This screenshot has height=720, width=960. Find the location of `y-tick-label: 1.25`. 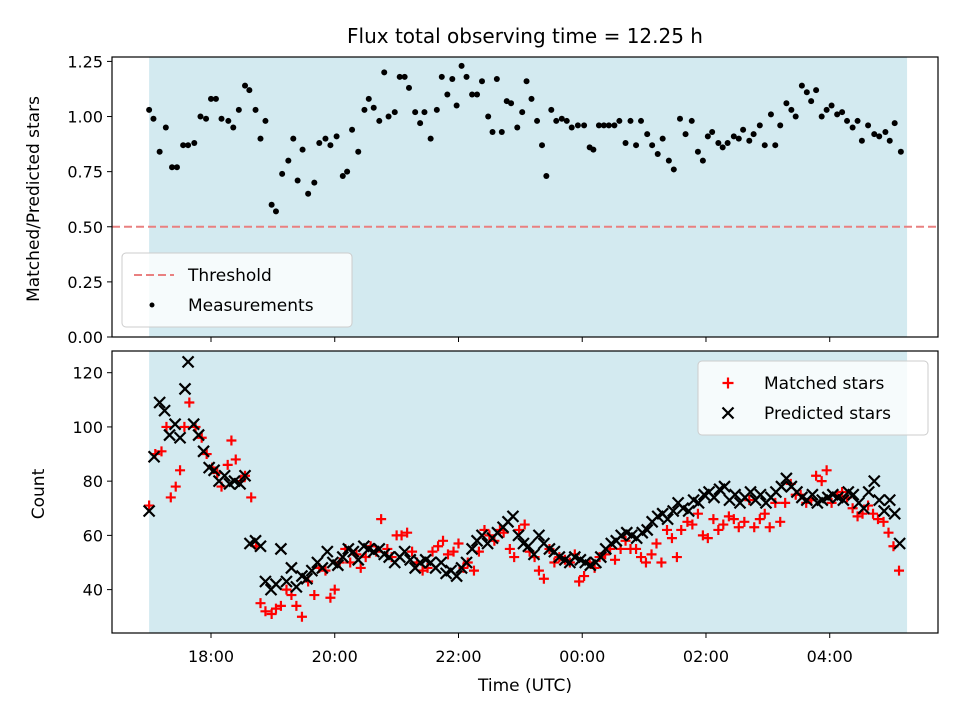

y-tick-label: 1.25 is located at coordinates (85, 61).